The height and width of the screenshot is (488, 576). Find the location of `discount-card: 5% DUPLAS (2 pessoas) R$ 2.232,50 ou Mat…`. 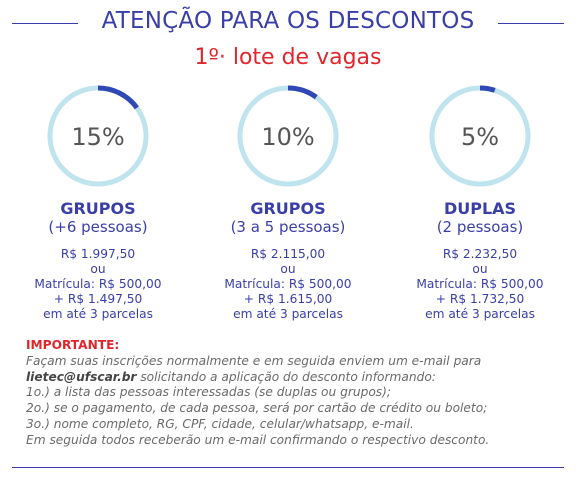

discount-card: 5% DUPLAS (2 pessoas) R$ 2.232,50 ou Mat… is located at coordinates (480, 203).